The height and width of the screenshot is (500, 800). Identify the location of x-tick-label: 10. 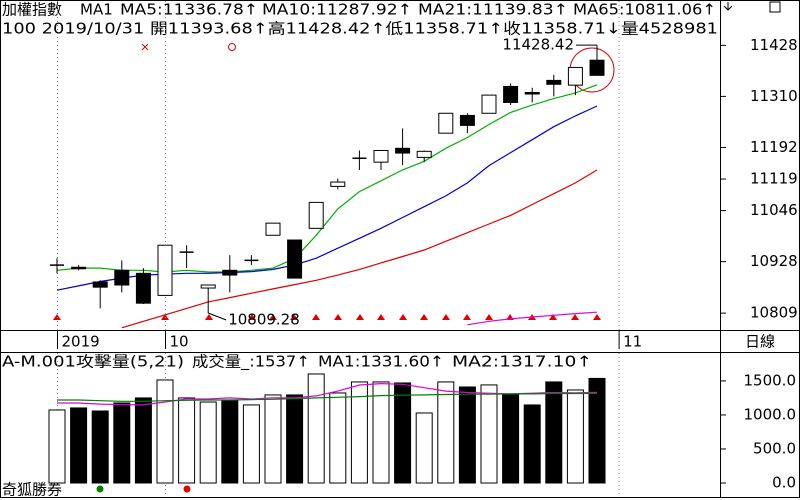
(179, 342).